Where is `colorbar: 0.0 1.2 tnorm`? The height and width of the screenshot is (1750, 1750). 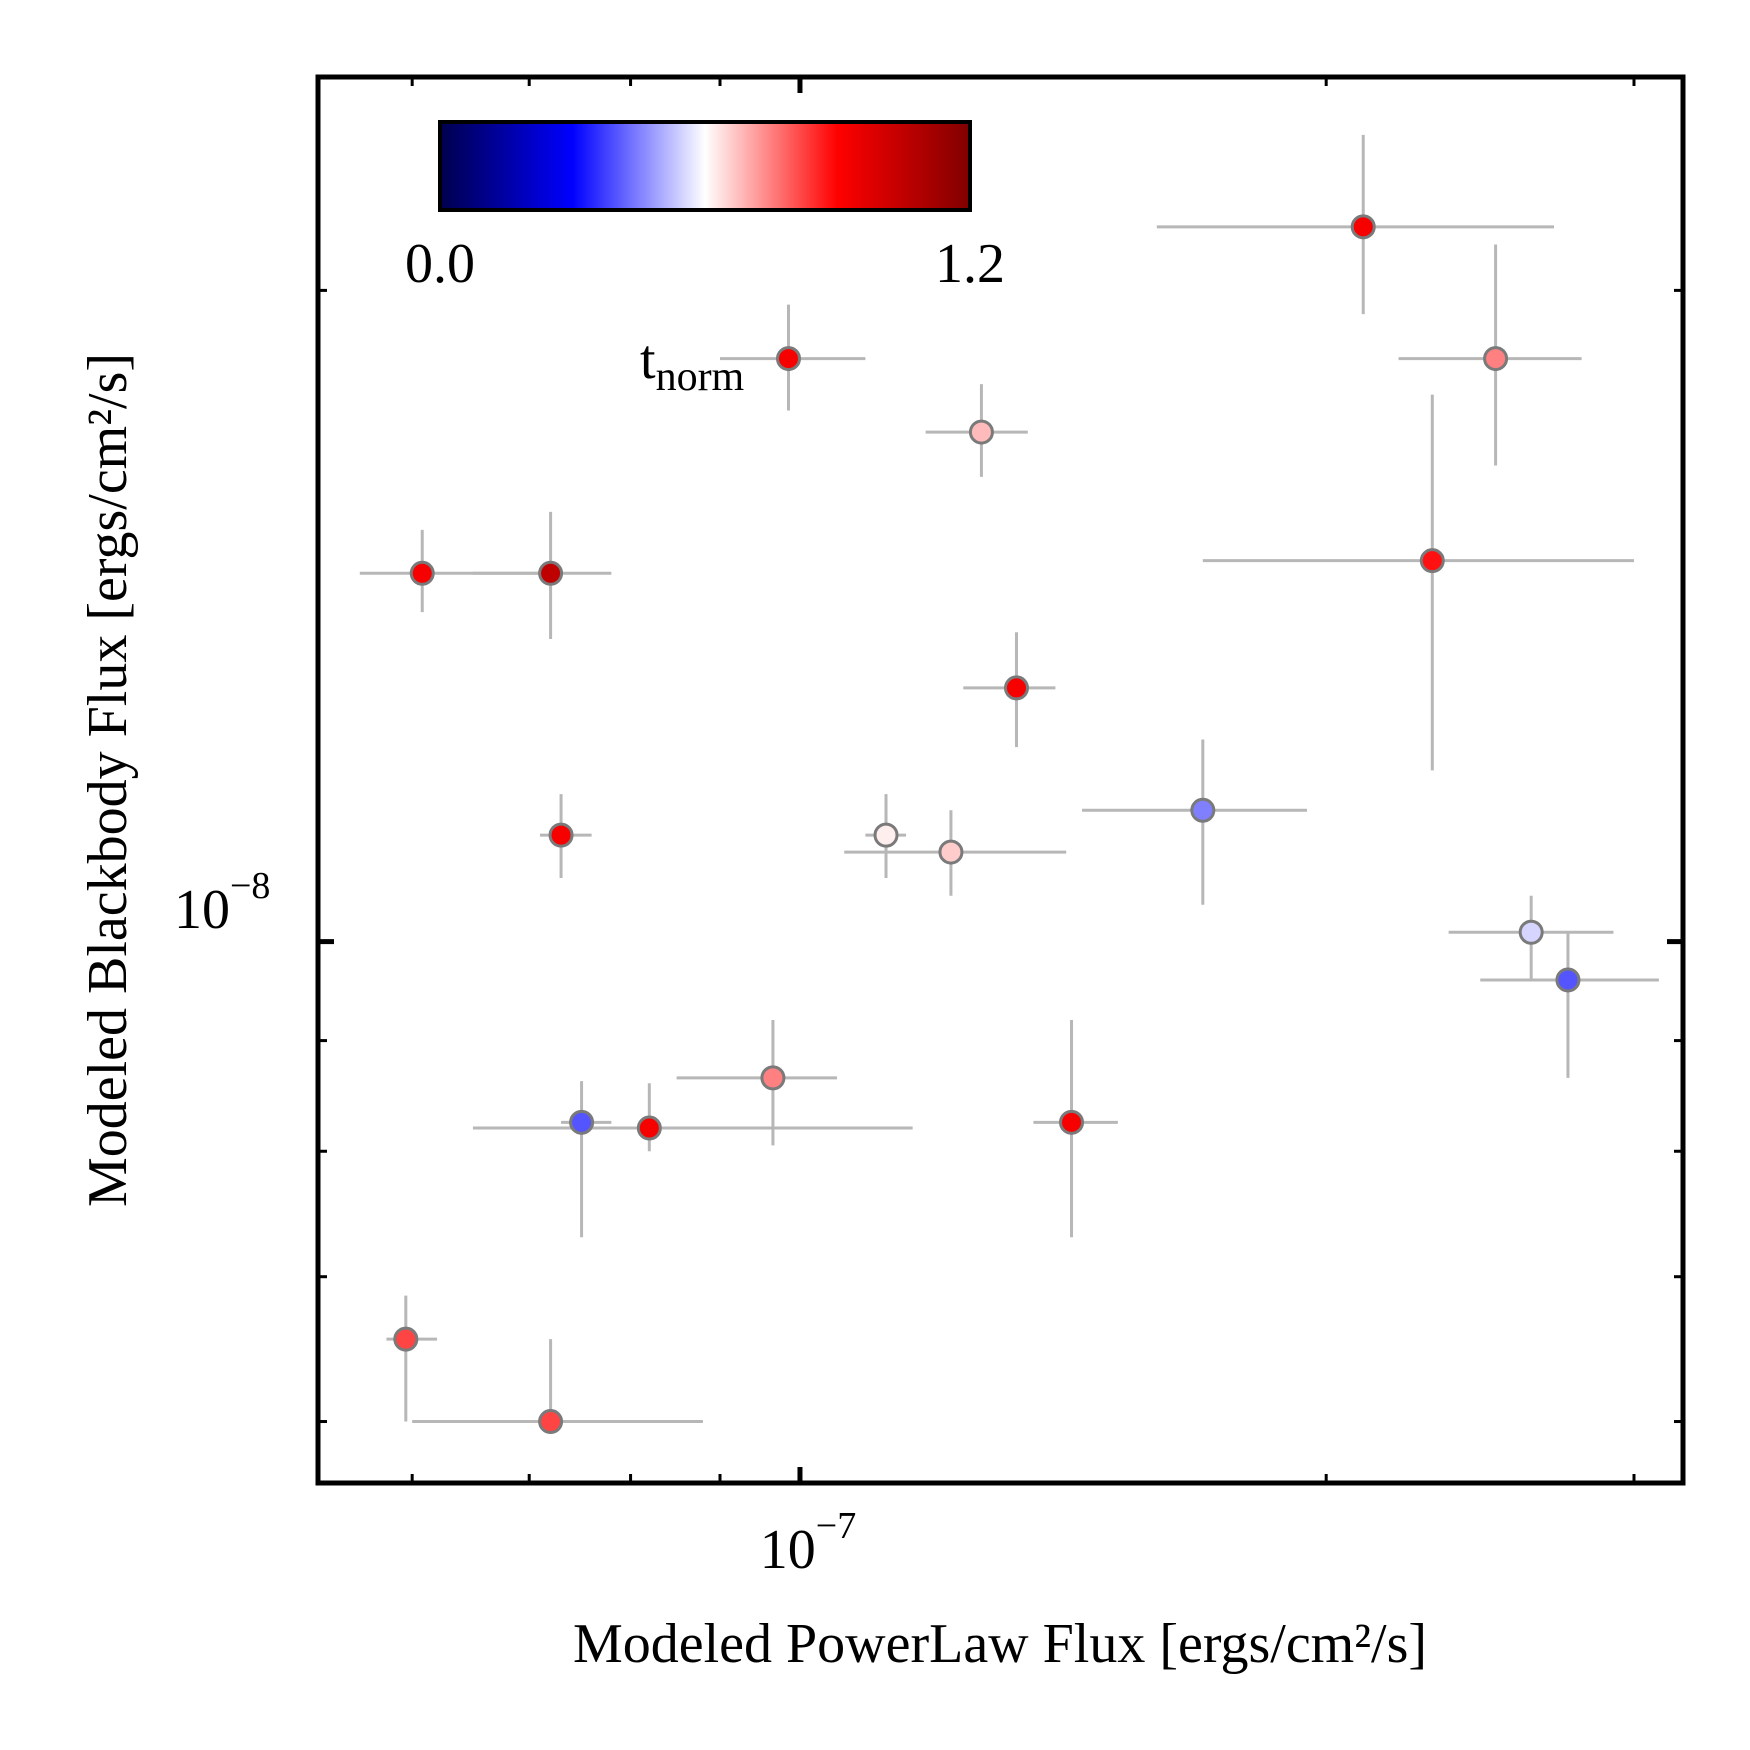 colorbar: 0.0 1.2 tnorm is located at coordinates (705, 260).